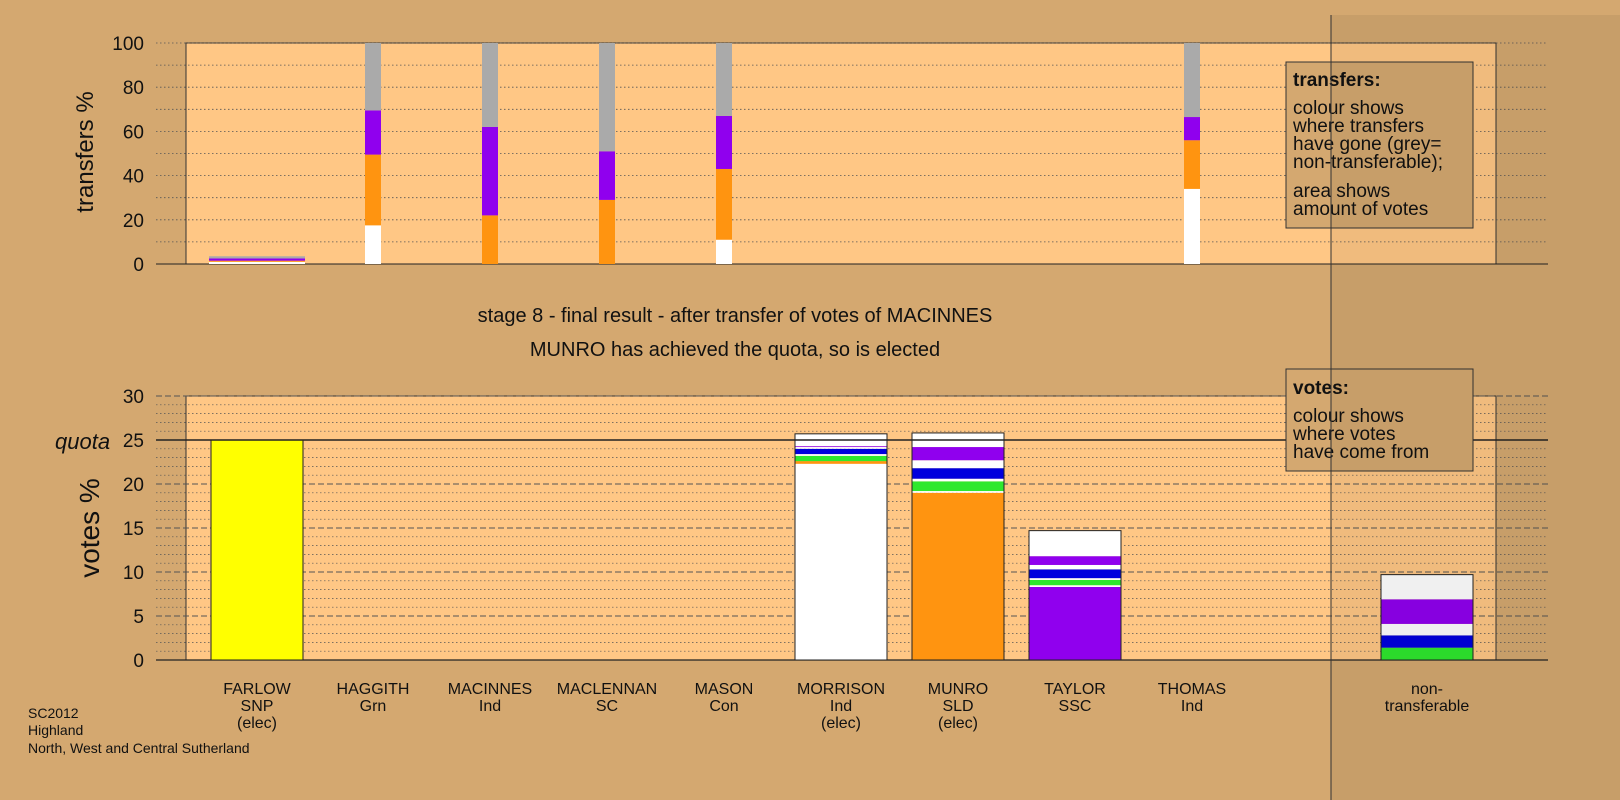 This screenshot has height=800, width=1620. Describe the element at coordinates (133, 397) in the screenshot. I see `y-tick-label: 30` at that location.